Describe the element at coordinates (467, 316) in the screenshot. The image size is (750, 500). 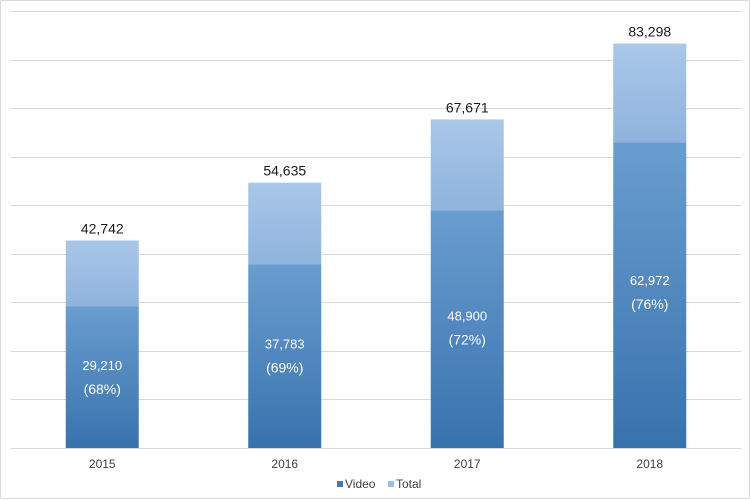
I see `video-label: 48,900` at that location.